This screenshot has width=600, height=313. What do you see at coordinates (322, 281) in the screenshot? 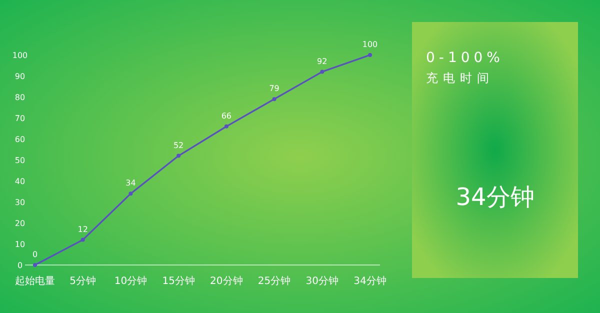
I see `x-tick-label: 30分钟` at bounding box center [322, 281].